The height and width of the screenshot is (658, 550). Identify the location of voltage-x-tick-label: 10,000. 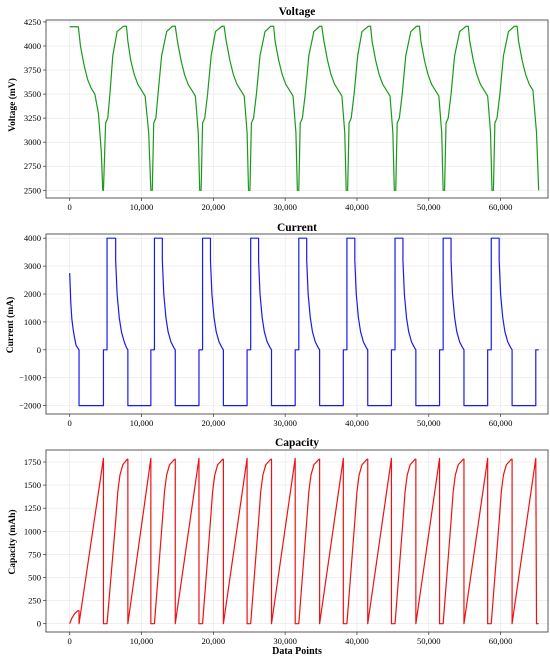
(142, 207).